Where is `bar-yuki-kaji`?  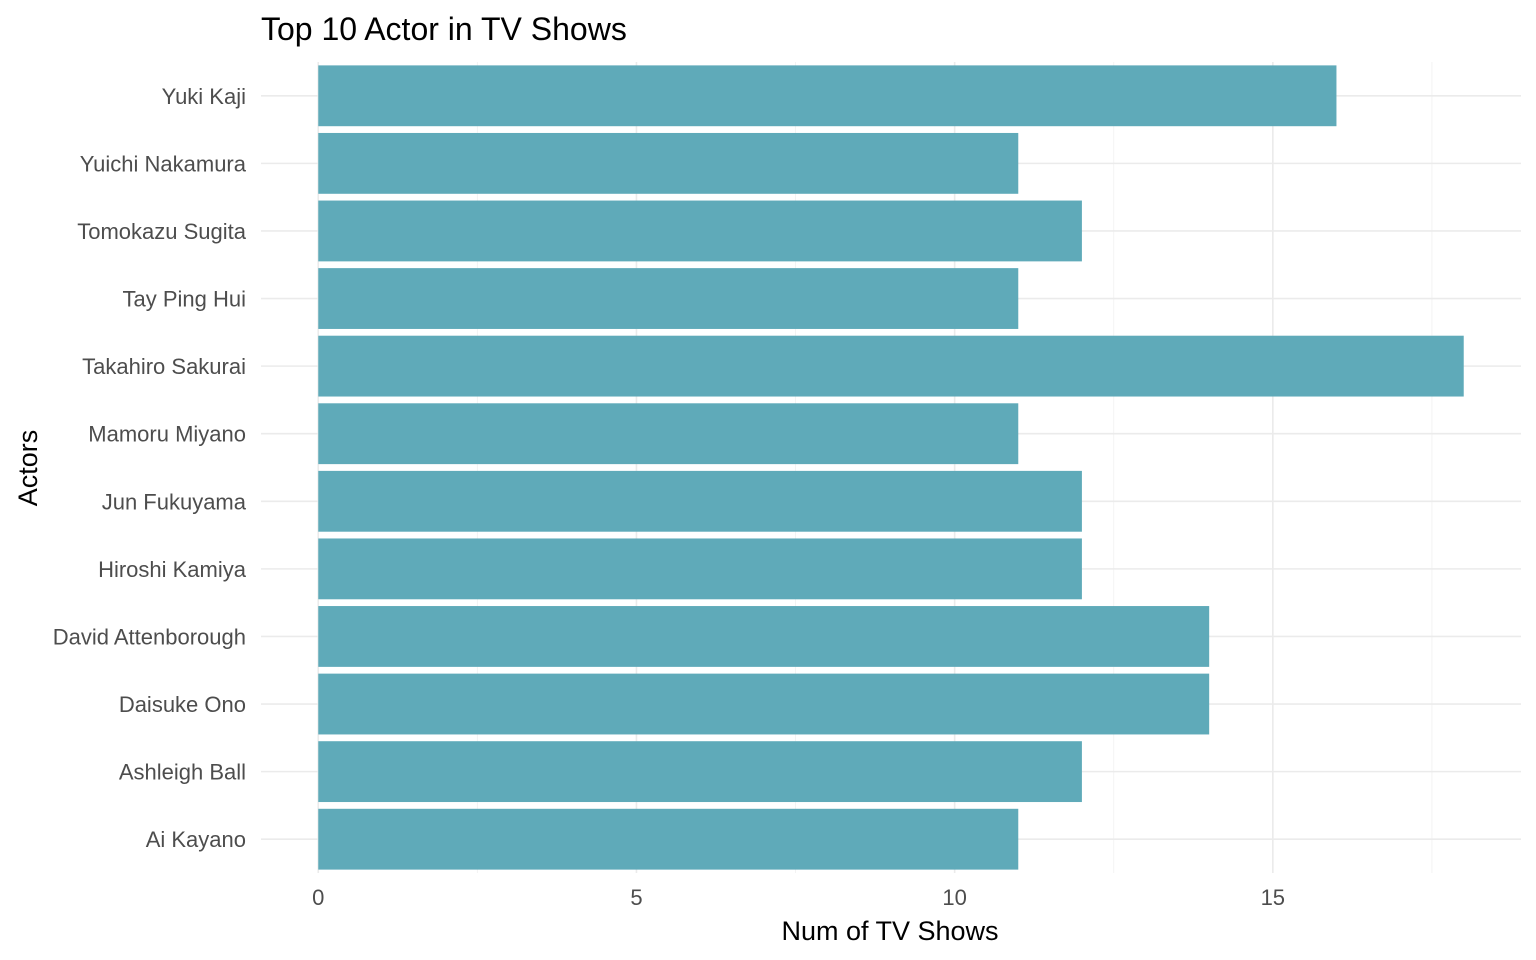
bar-yuki-kaji is located at coordinates (827, 96).